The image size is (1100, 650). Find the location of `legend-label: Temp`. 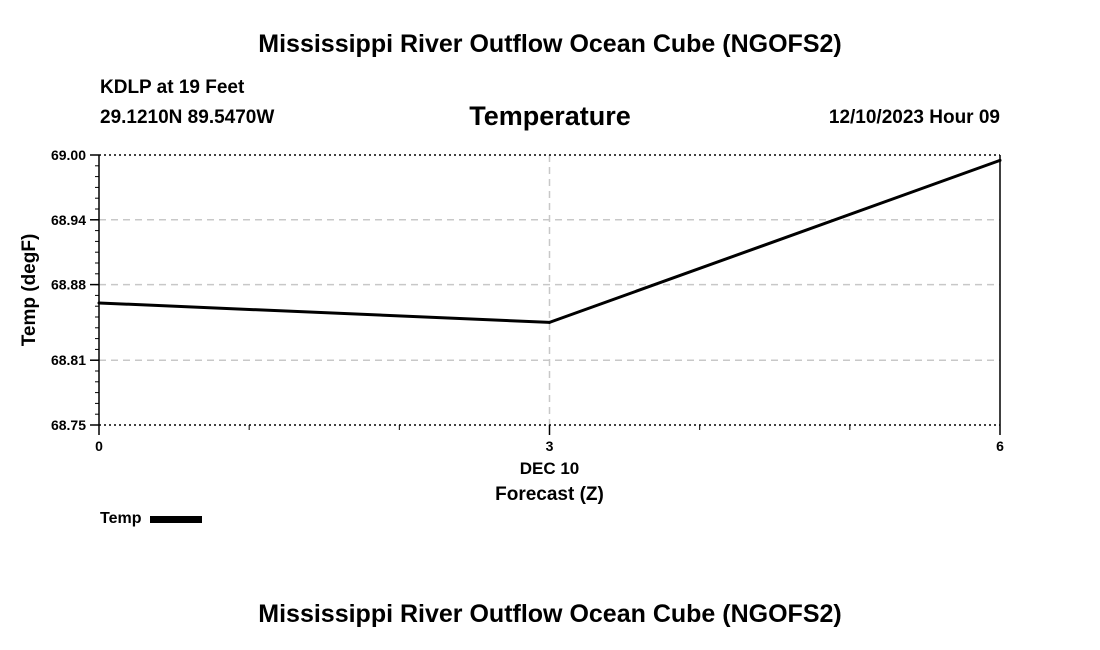

legend-label: Temp is located at coordinates (121, 518).